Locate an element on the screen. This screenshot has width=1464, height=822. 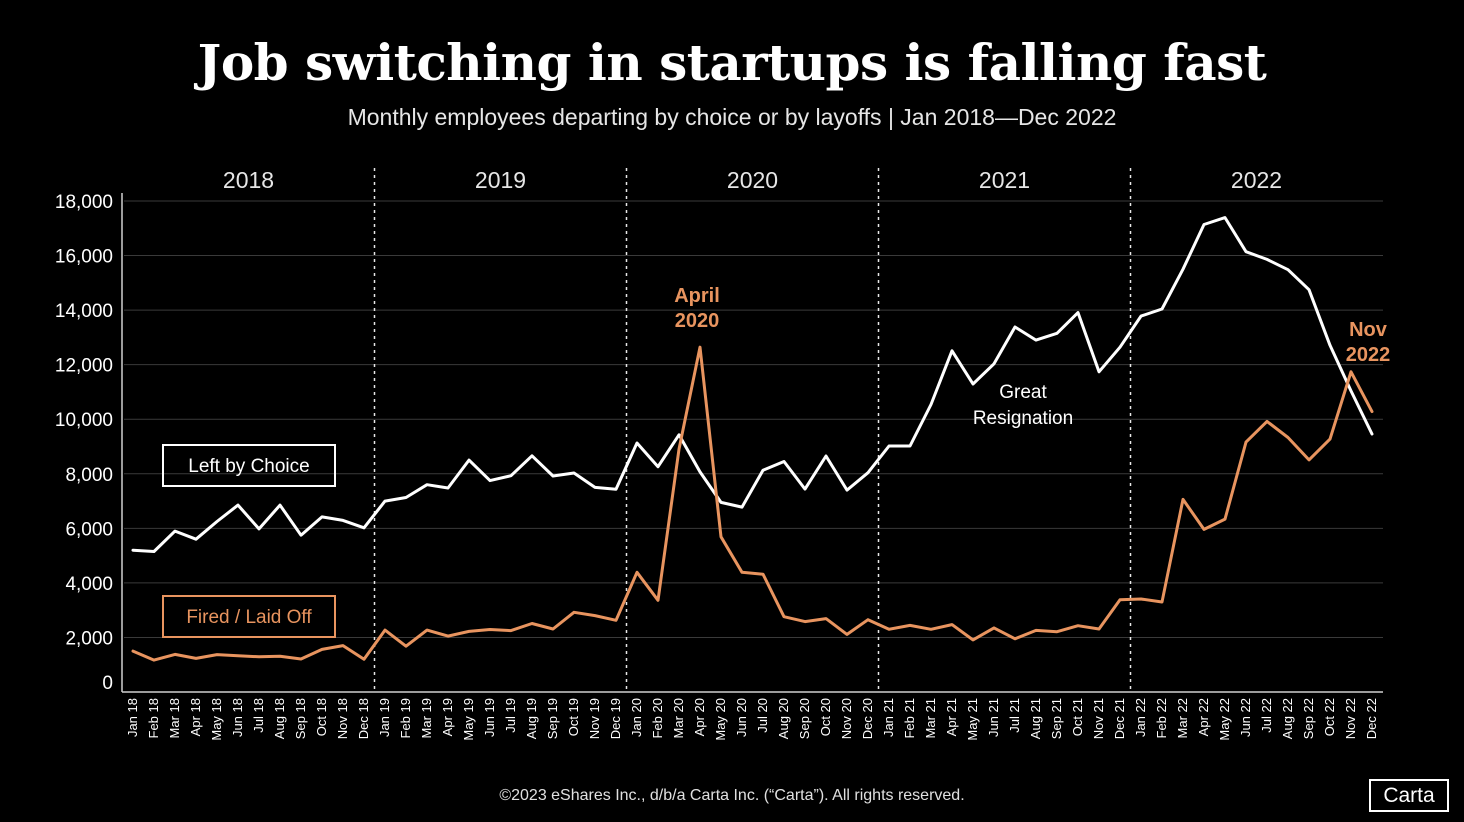
legend-fired-laid-off-label: Fired / Laid Off is located at coordinates (249, 617).